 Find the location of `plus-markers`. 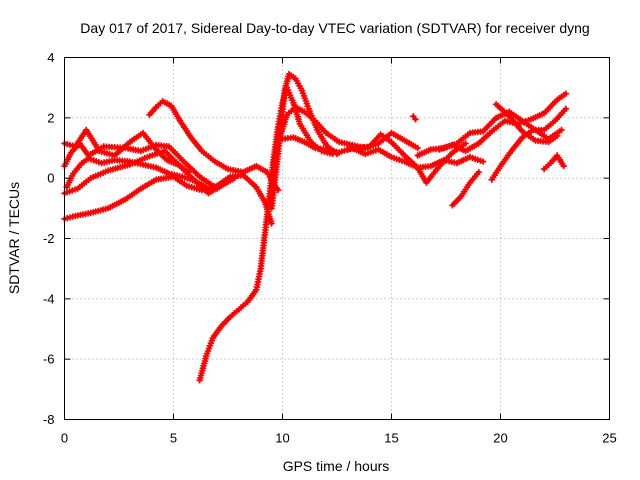

plus-markers is located at coordinates (465, 188).